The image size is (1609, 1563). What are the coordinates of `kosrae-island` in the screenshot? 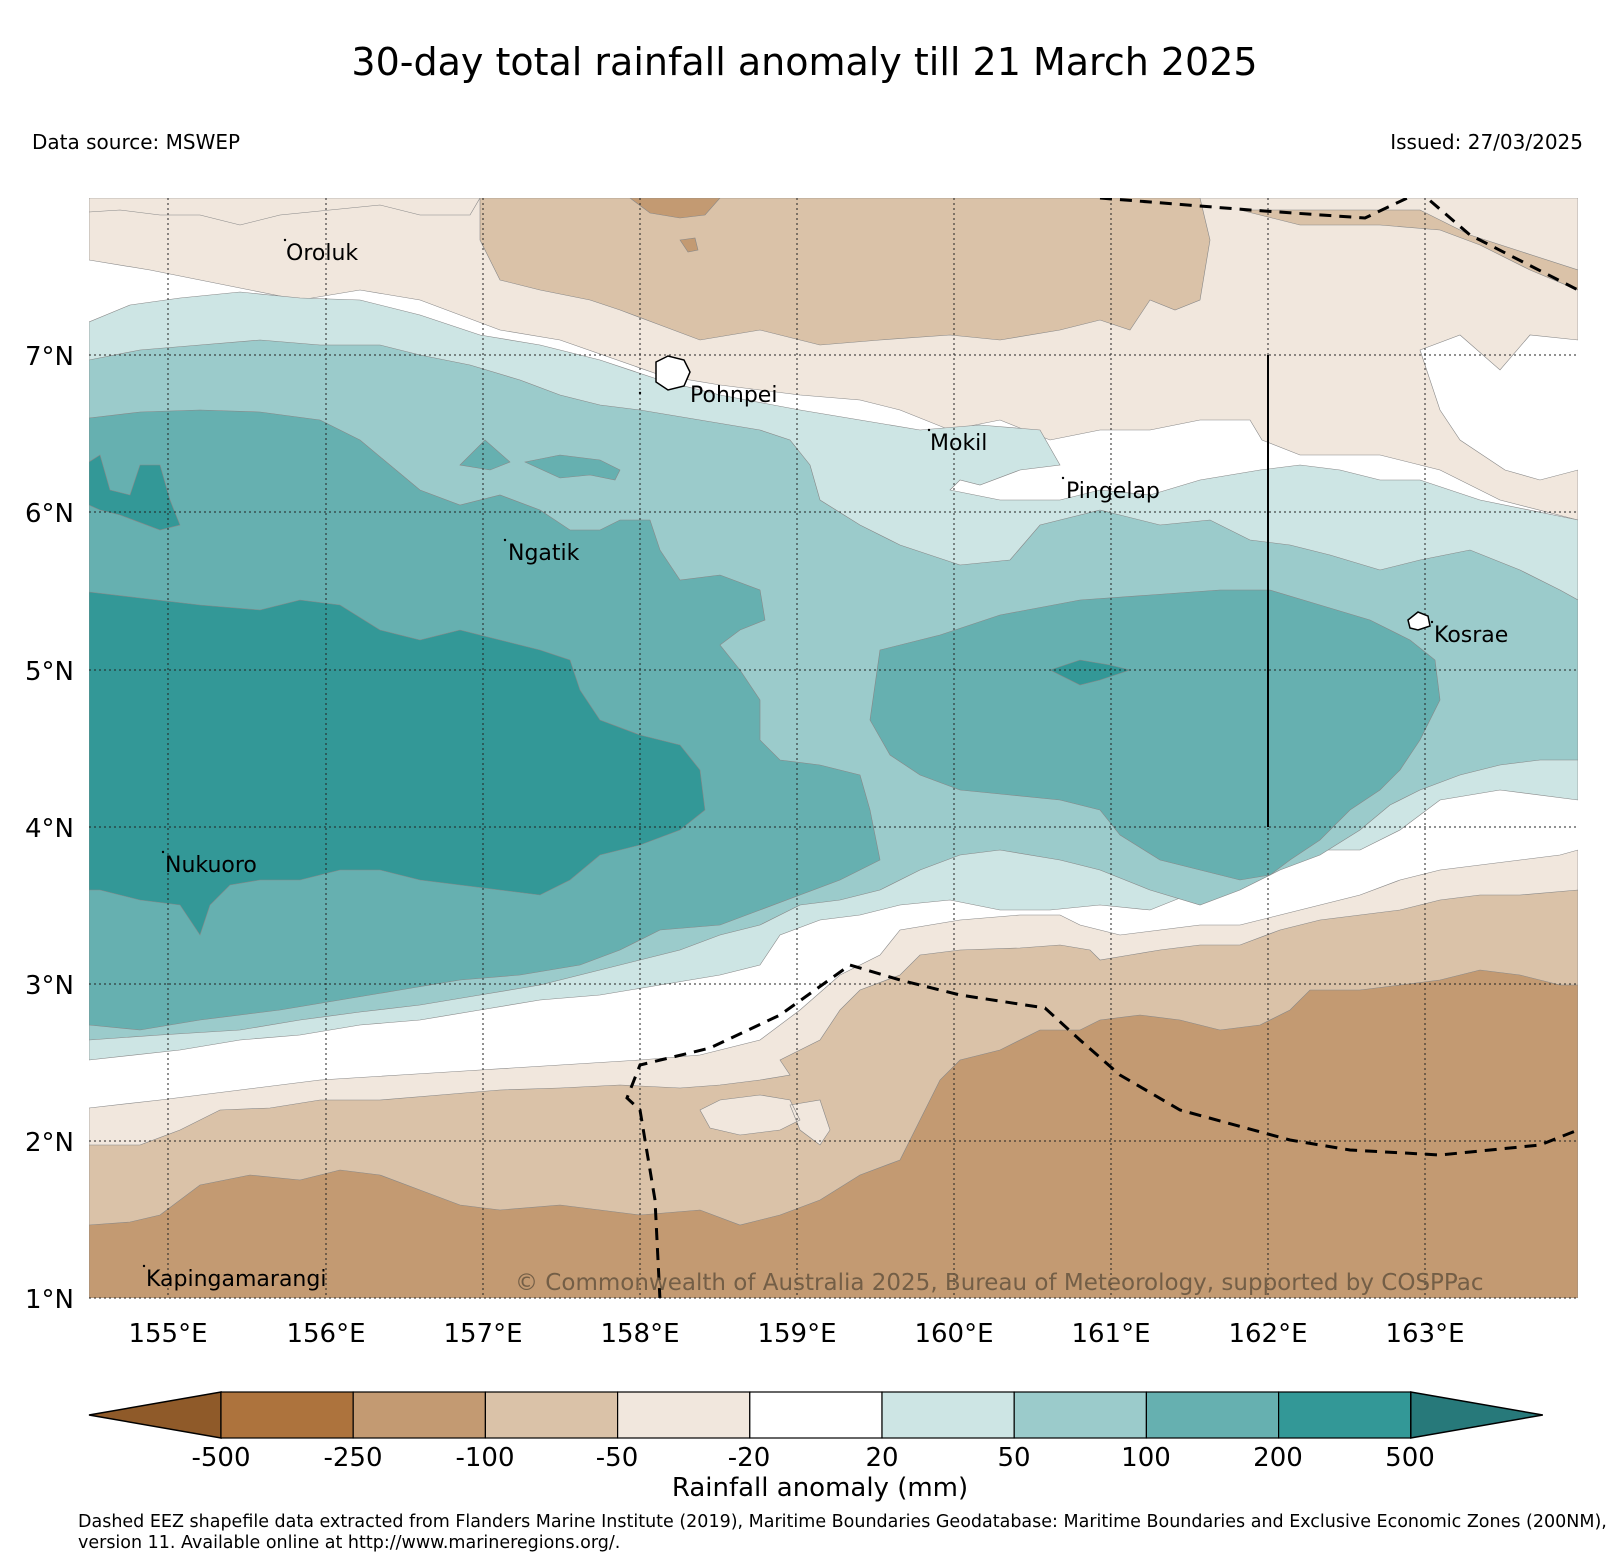 It's located at (1419, 621).